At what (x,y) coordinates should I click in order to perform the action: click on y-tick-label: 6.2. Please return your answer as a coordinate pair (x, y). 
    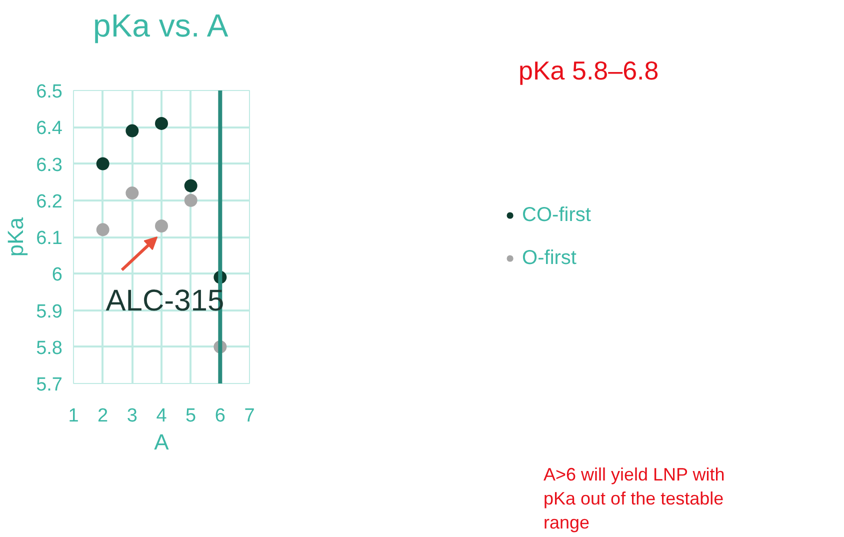
    Looking at the image, I should click on (49, 201).